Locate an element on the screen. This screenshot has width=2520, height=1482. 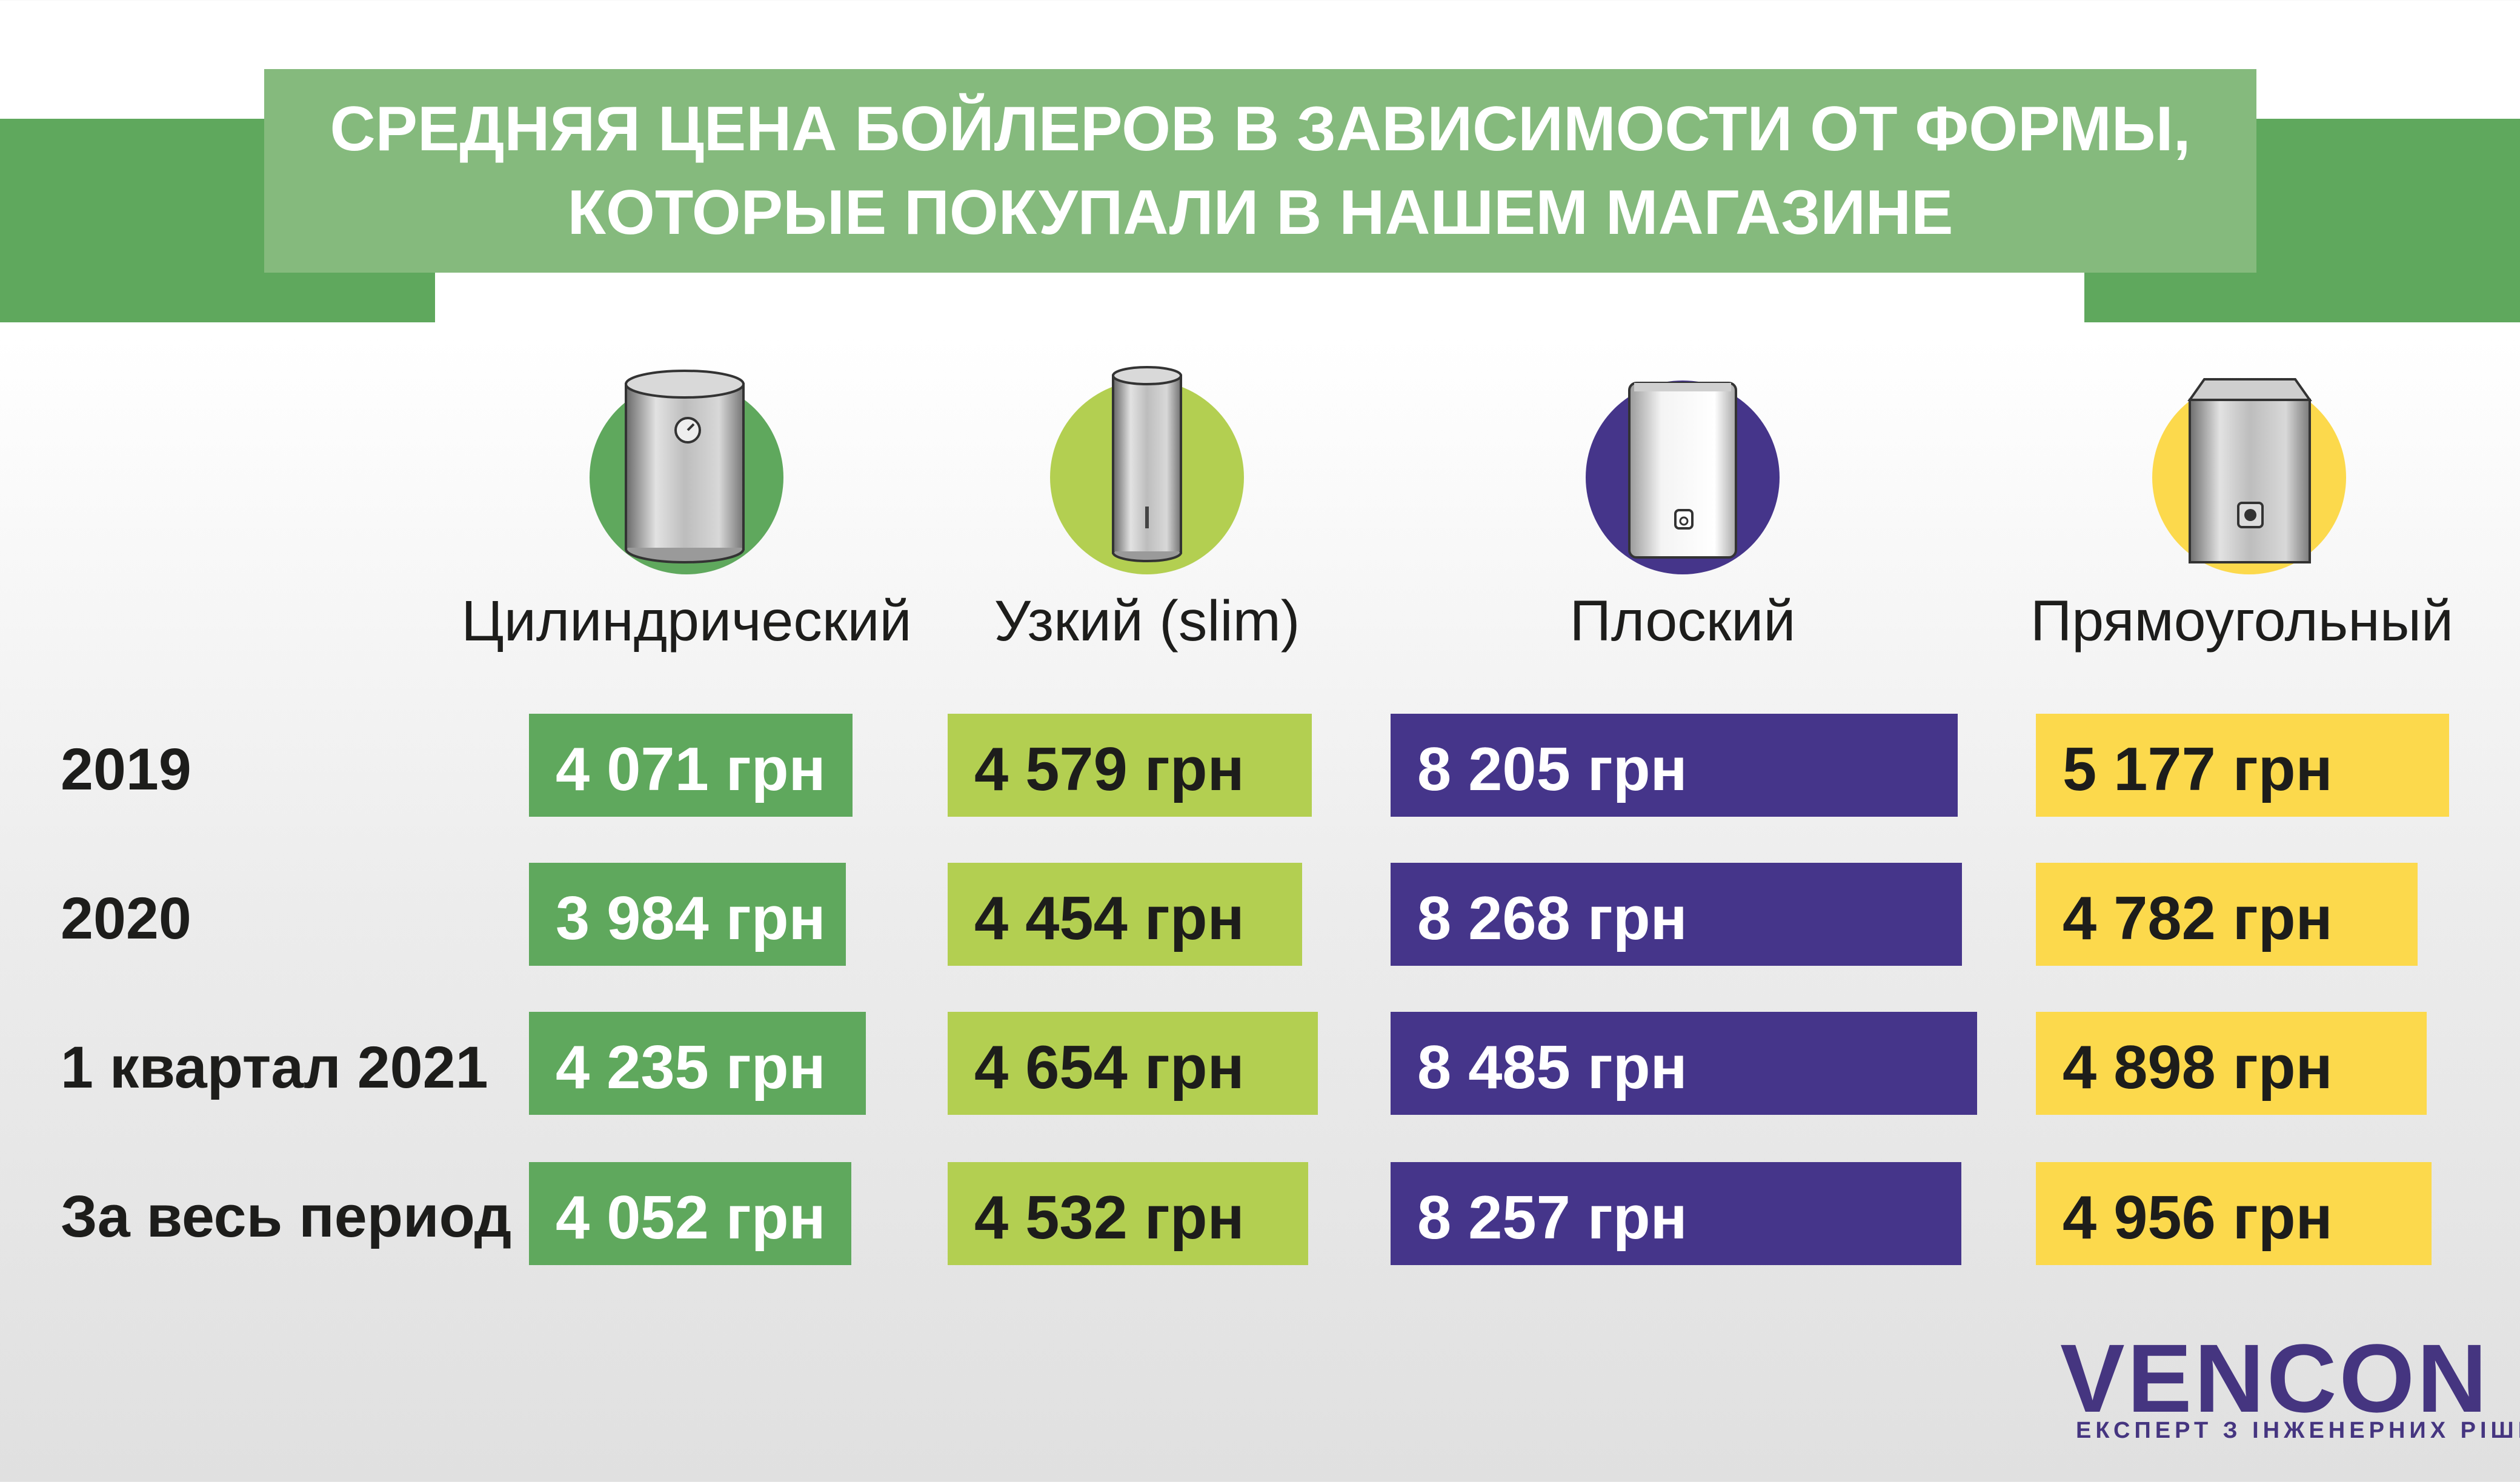
bar-rectangular-3: 4 956 грн is located at coordinates (2234, 1213).